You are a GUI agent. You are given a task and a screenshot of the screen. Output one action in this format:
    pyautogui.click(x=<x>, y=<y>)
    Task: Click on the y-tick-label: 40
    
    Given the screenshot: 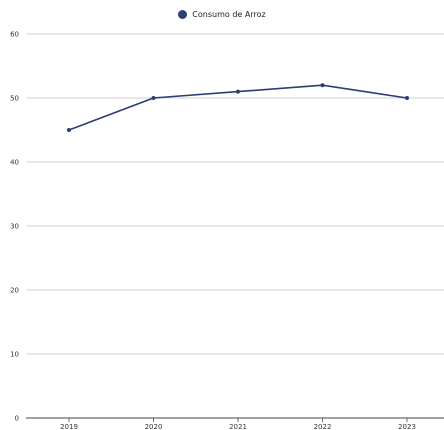 What is the action you would take?
    pyautogui.click(x=14, y=163)
    